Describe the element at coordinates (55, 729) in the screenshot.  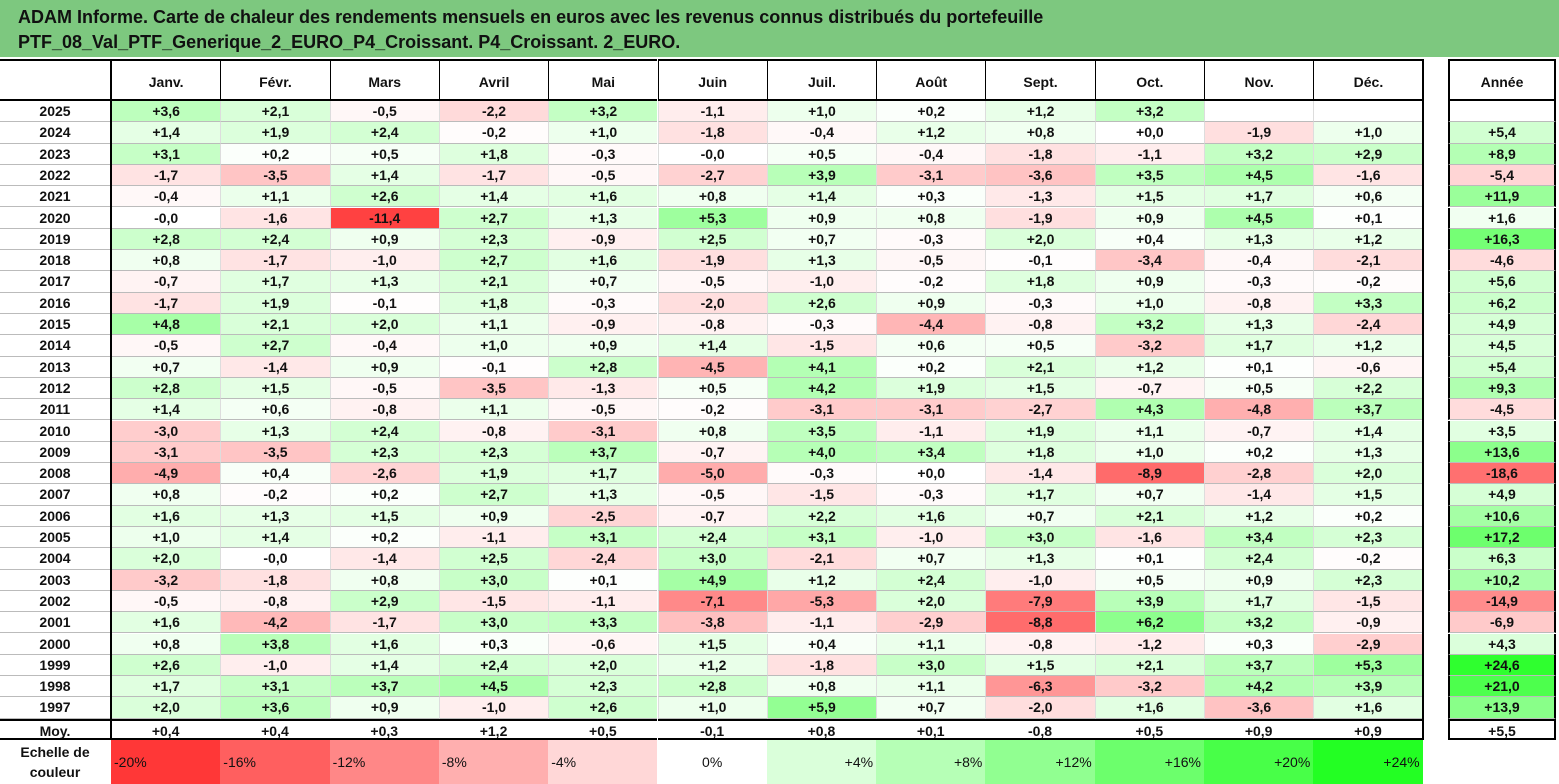
I see `average-label: Moy.` at that location.